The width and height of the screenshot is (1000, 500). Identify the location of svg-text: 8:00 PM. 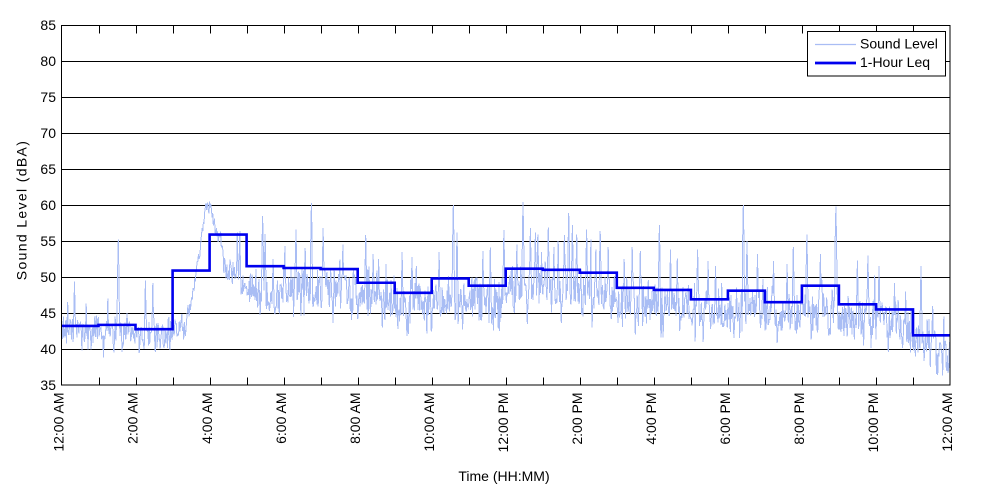
(799, 419).